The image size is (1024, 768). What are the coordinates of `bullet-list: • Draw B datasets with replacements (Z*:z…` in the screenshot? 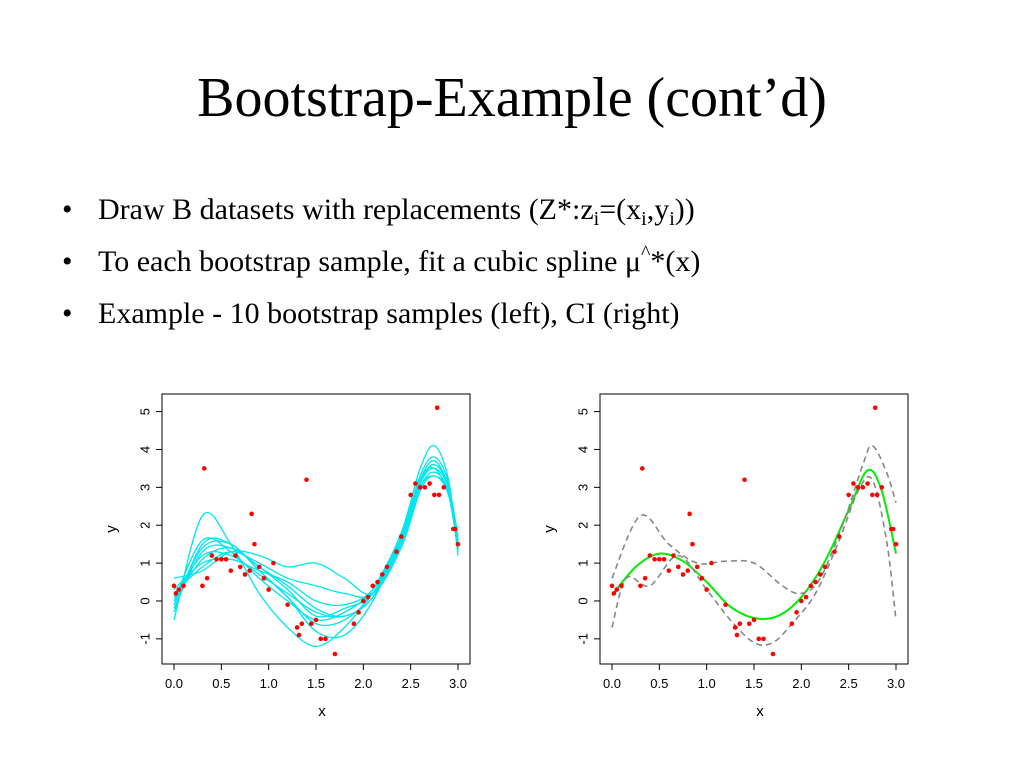 It's located at (381, 262).